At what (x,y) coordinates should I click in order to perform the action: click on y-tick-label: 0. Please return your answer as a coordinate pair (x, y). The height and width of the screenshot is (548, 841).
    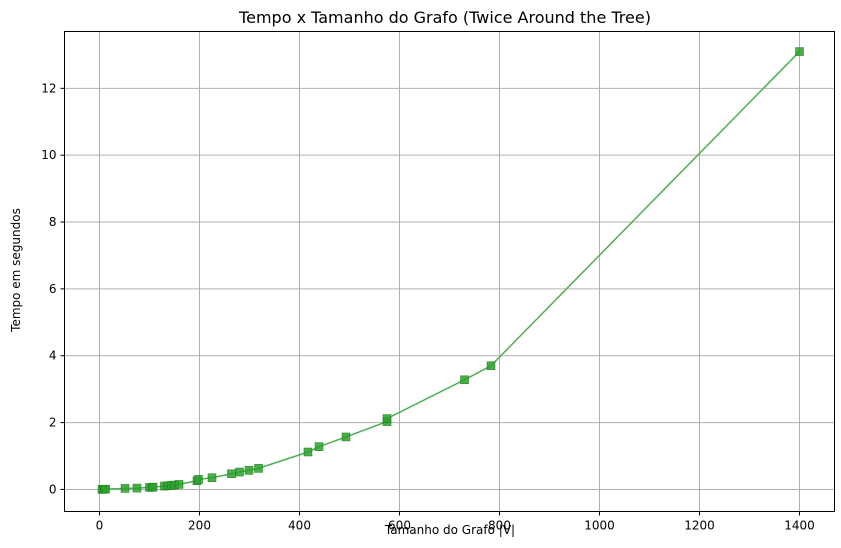
    Looking at the image, I should click on (53, 489).